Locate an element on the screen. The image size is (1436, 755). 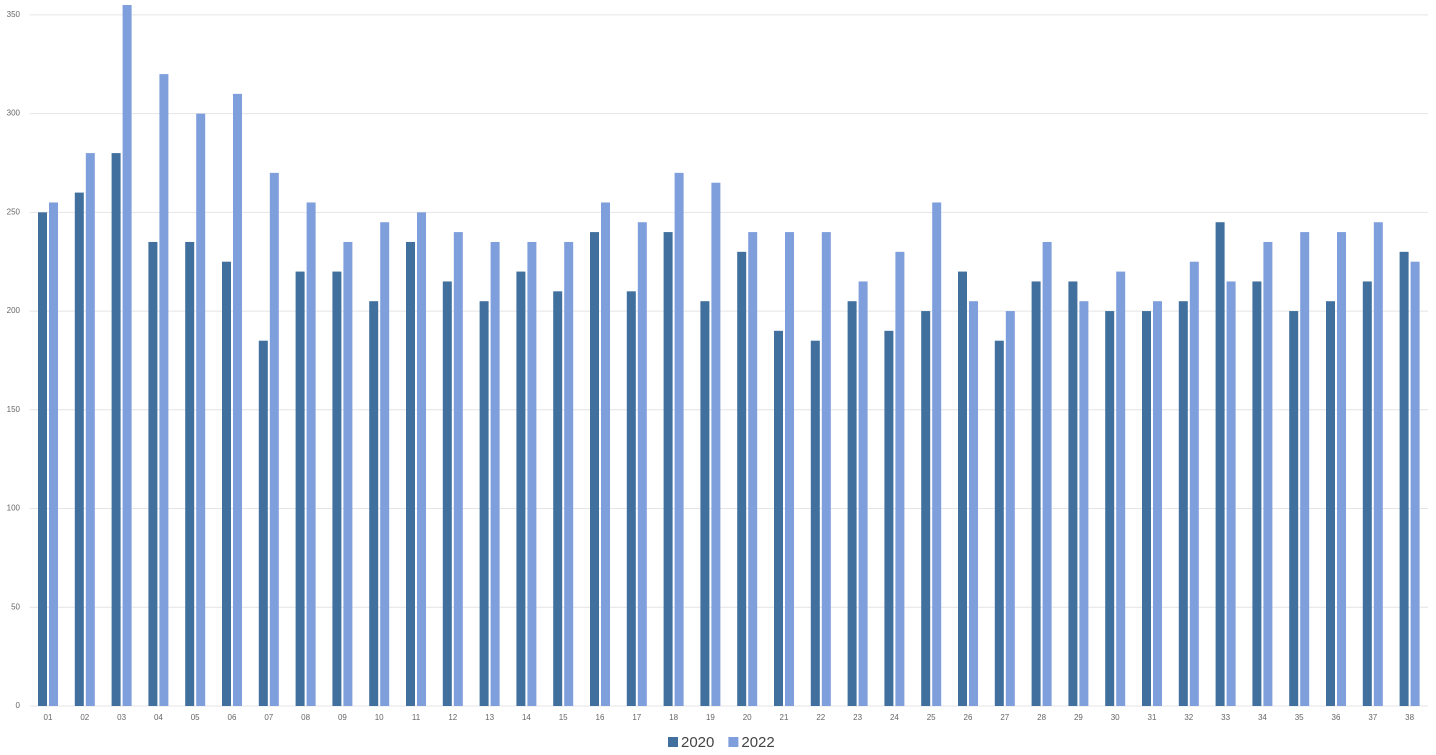
x-tick-label: 27 is located at coordinates (1004, 717).